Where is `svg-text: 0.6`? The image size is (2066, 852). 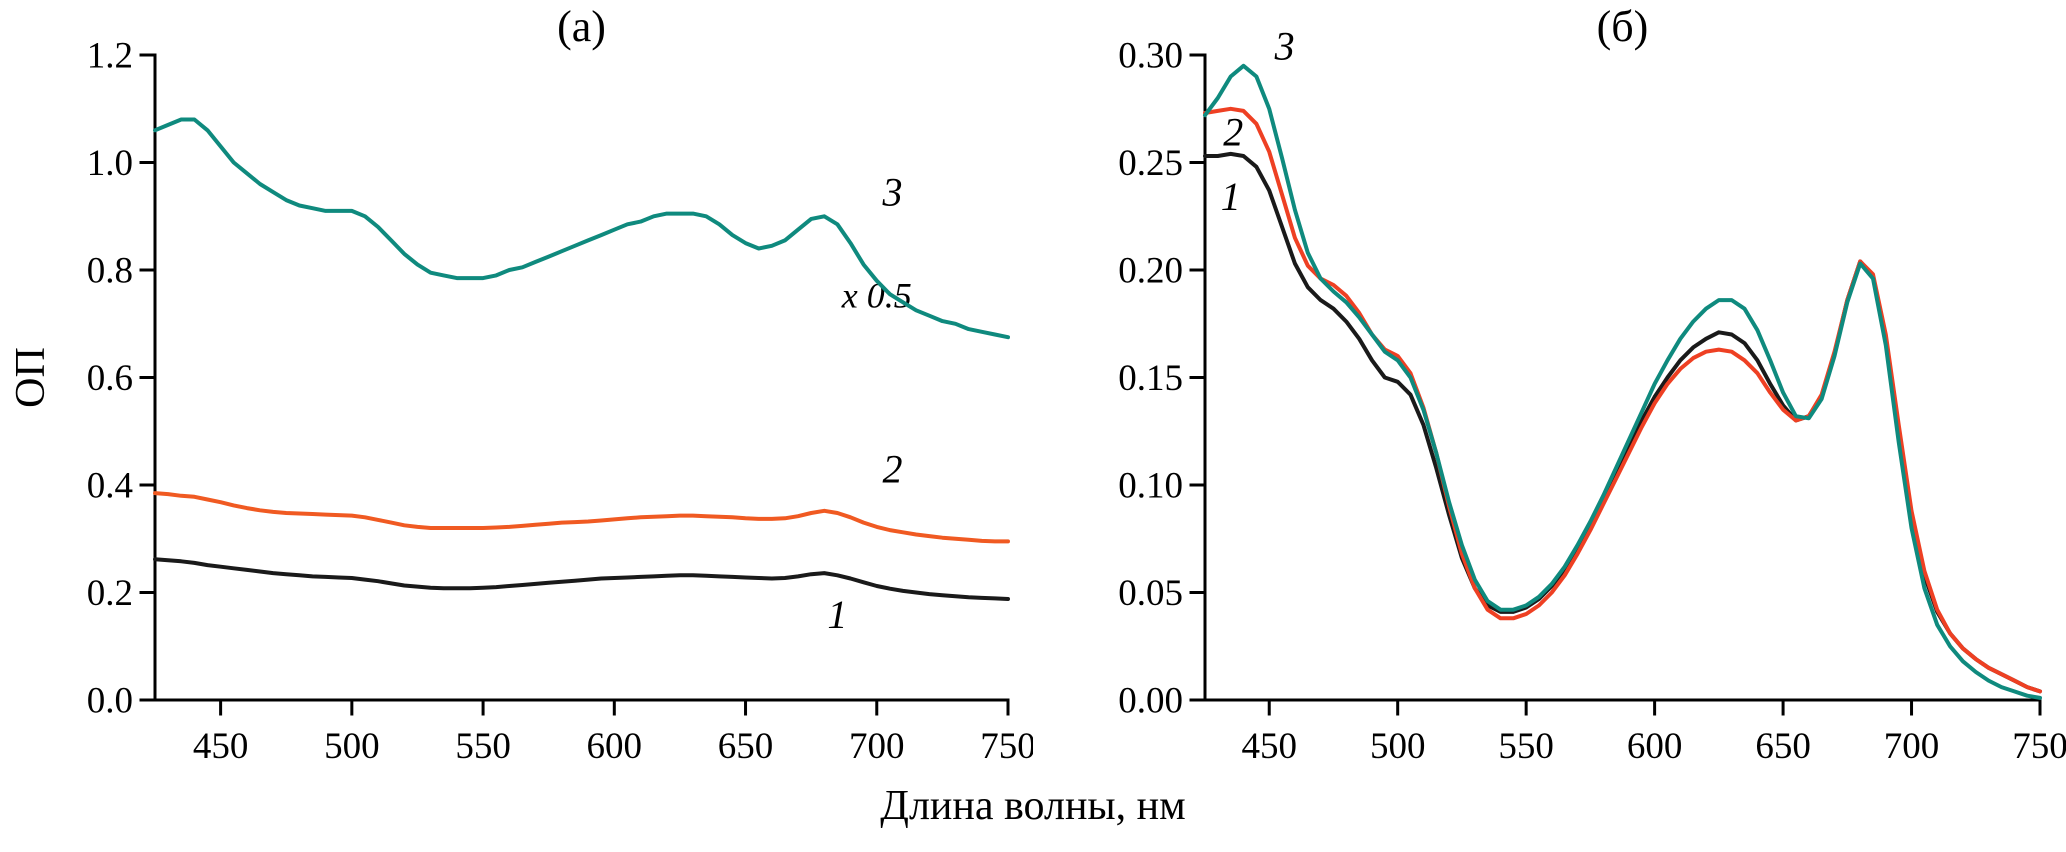
svg-text: 0.6 is located at coordinates (110, 378).